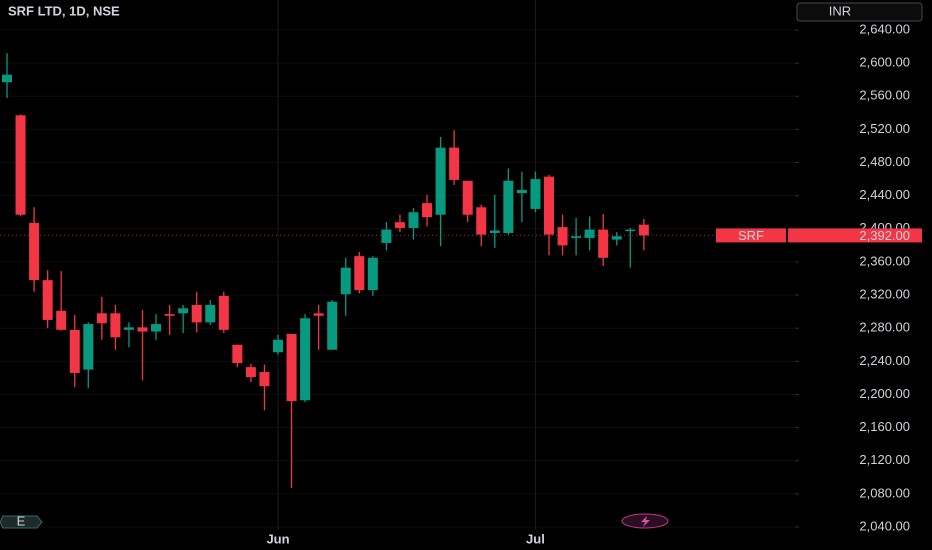 This screenshot has width=932, height=550. What do you see at coordinates (535, 538) in the screenshot?
I see `x-tick-label: Jul` at bounding box center [535, 538].